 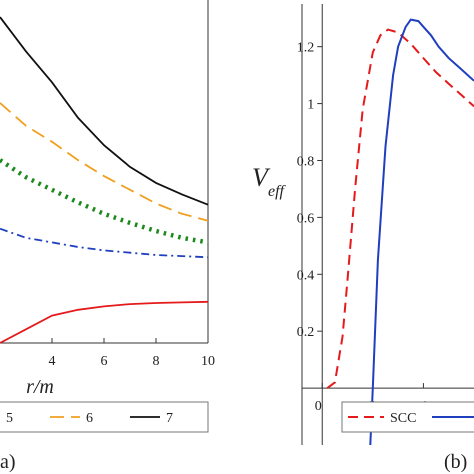 I want to click on panel-a-x-tick-label: 10, so click(x=208, y=361).